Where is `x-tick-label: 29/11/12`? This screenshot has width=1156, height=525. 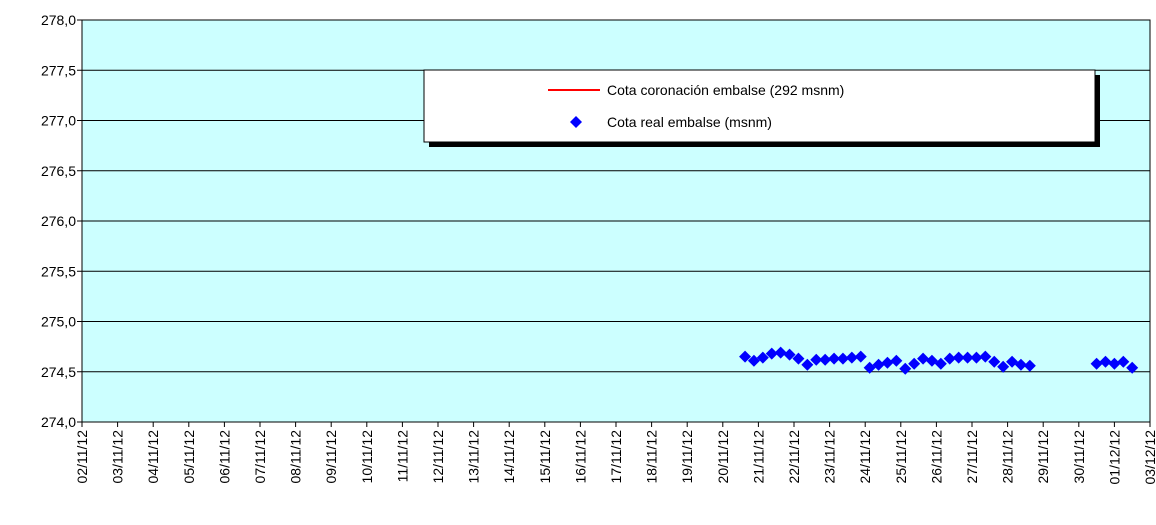 x-tick-label: 29/11/12 is located at coordinates (1043, 457).